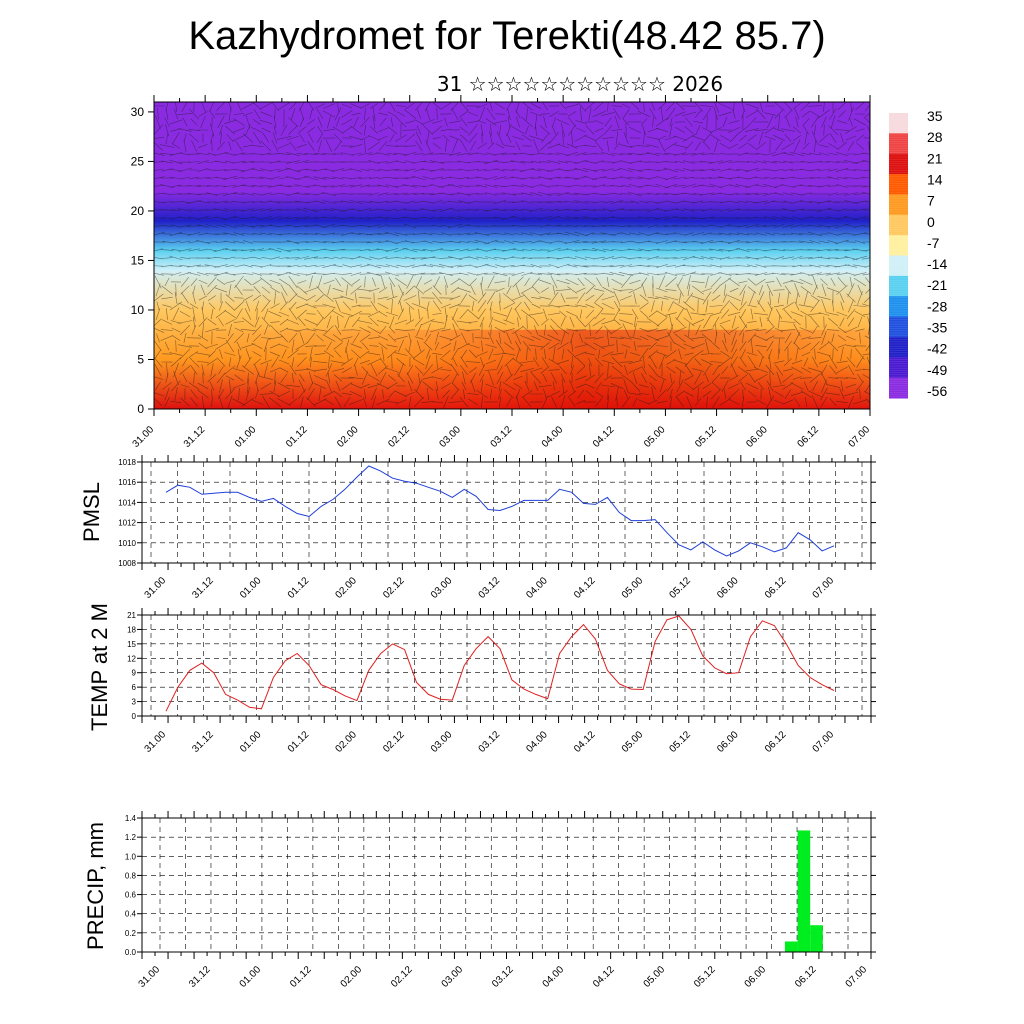 This screenshot has height=1024, width=1024. What do you see at coordinates (756, 977) in the screenshot?
I see `precip-x-tick-label: 06.00` at bounding box center [756, 977].